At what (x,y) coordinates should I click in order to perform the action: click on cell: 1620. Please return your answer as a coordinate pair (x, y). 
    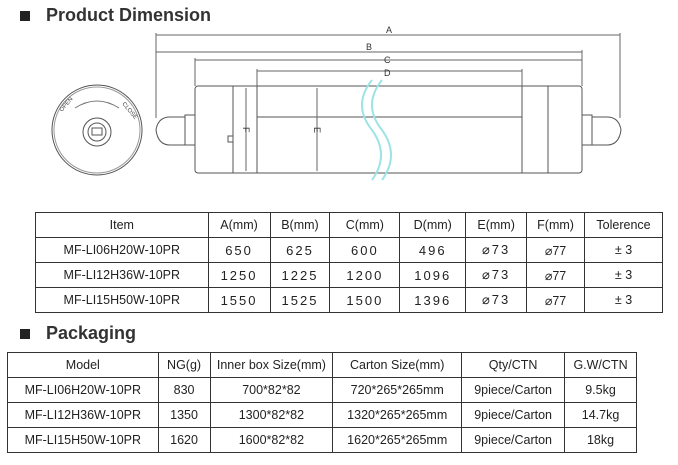
    Looking at the image, I should click on (184, 440).